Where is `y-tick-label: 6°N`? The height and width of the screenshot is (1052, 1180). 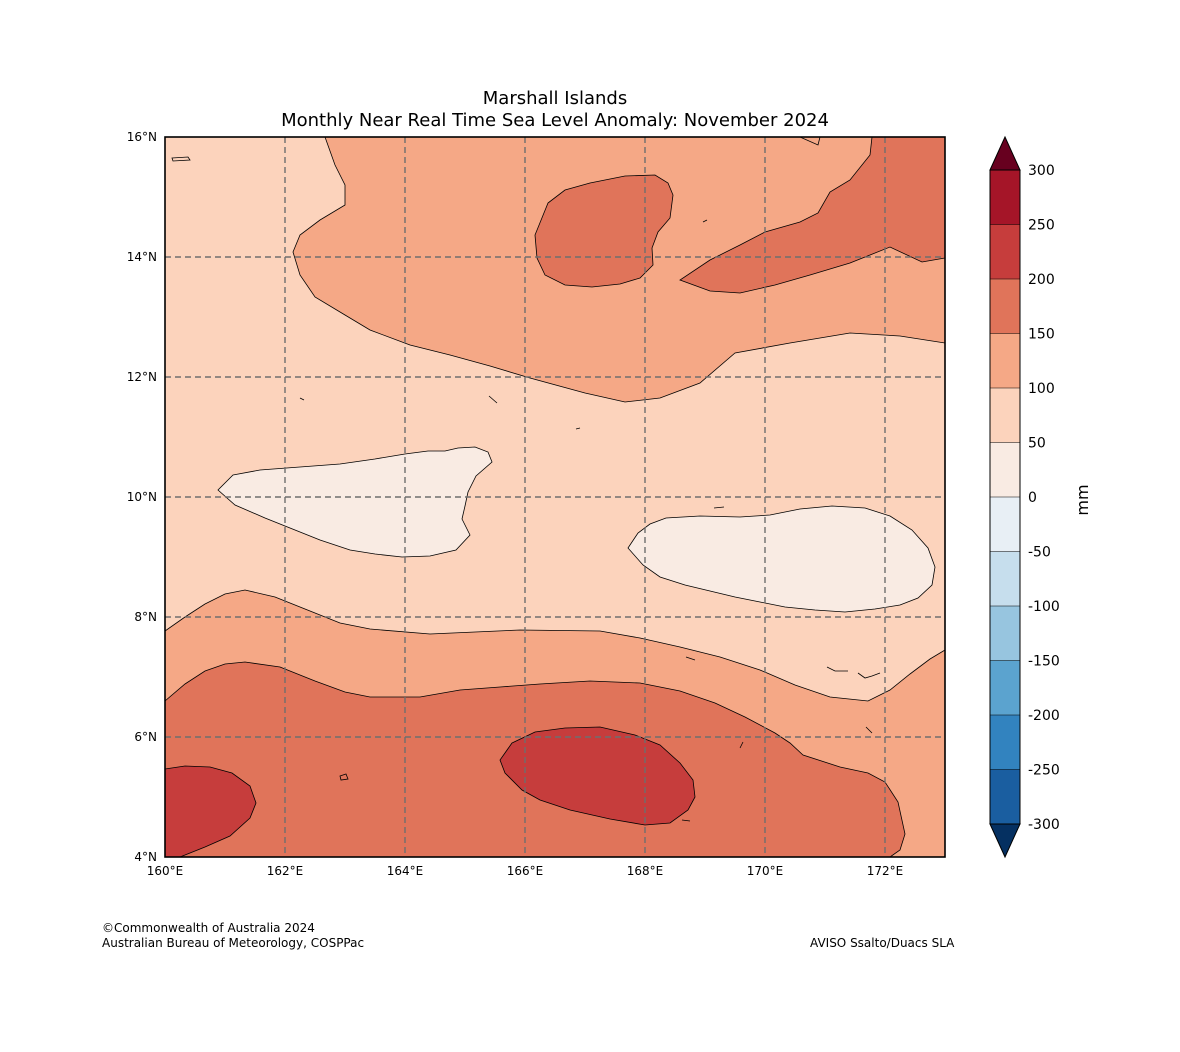 y-tick-label: 6°N is located at coordinates (145, 737).